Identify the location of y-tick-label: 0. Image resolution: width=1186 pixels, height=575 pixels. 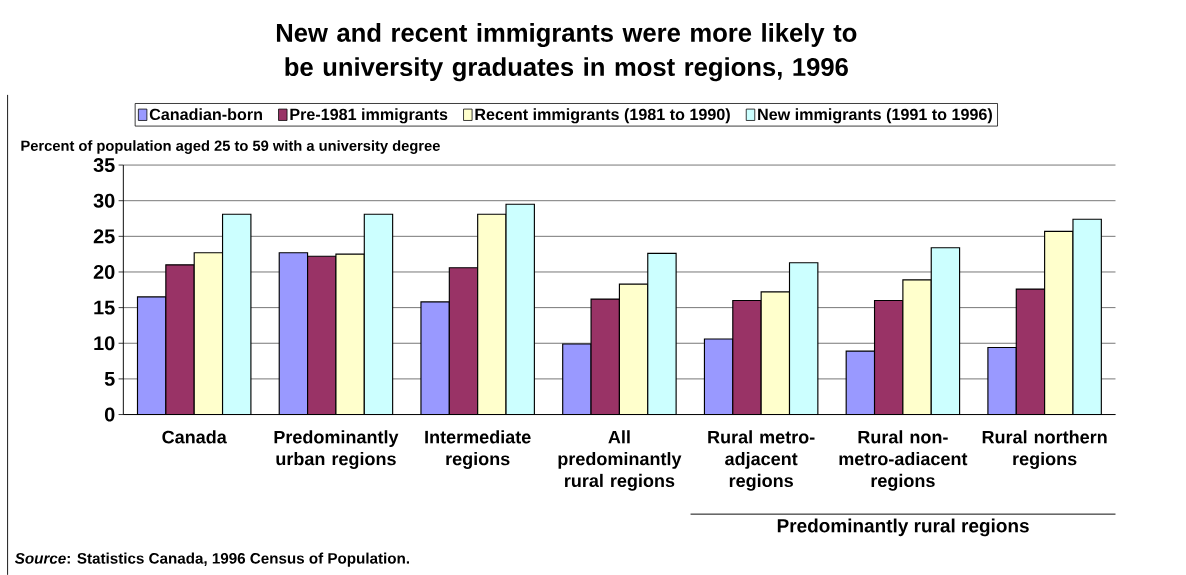
(109, 414).